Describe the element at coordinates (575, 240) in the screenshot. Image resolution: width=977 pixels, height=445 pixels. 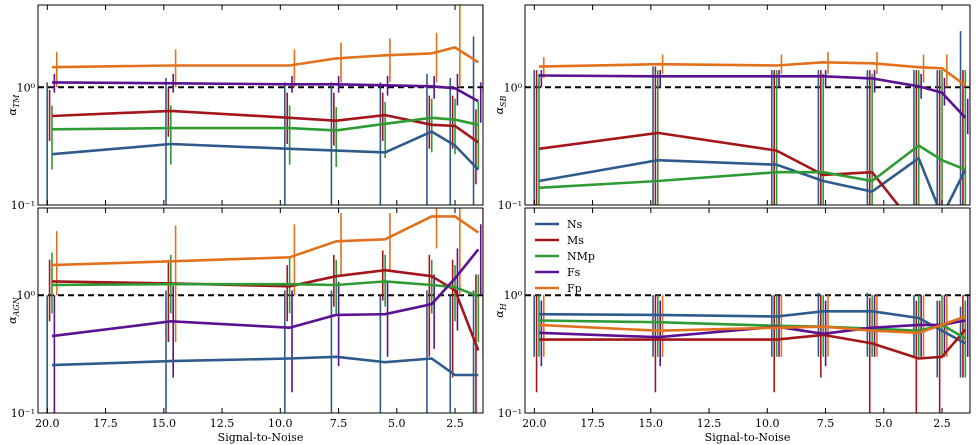
I see `legend-label: Ms` at that location.